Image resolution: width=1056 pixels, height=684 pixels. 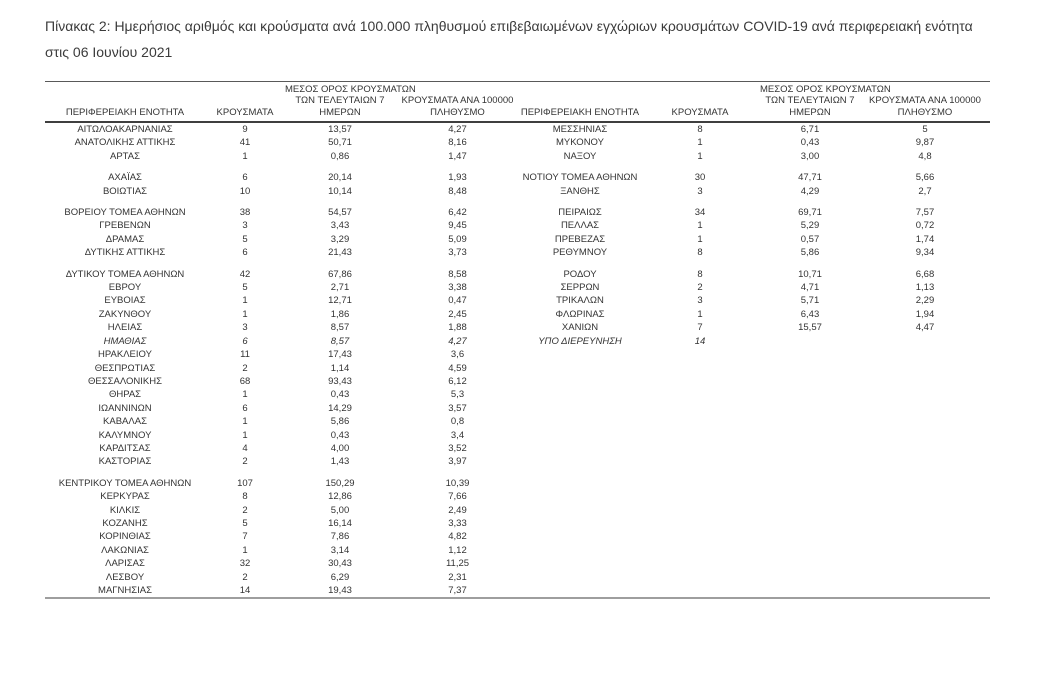 I want to click on value-cell: 5,86, so click(x=340, y=422).